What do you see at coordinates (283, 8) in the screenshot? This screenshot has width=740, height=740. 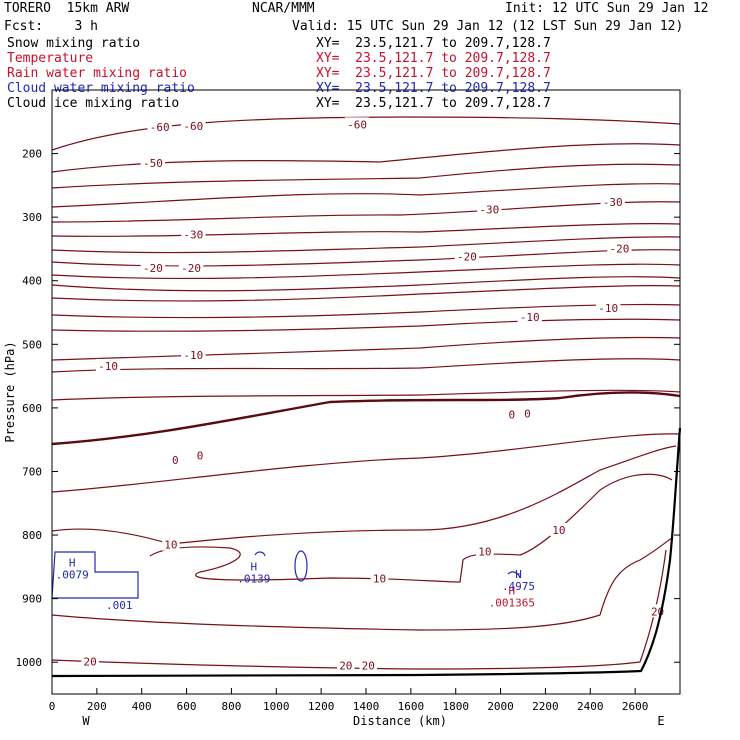 I see `center-label: NCAR/MMM` at bounding box center [283, 8].